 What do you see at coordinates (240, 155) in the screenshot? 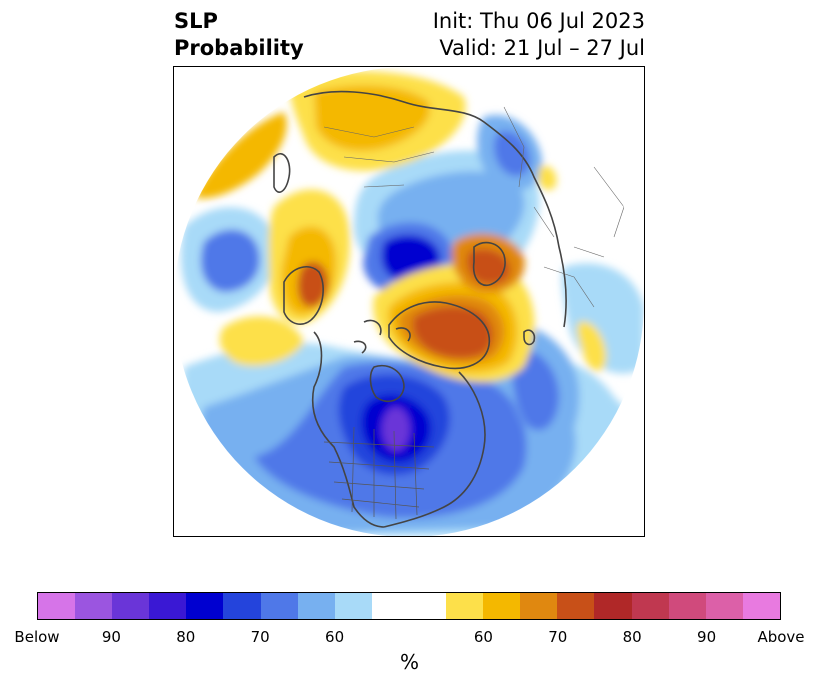
I see `above-region-pacific-ne` at bounding box center [240, 155].